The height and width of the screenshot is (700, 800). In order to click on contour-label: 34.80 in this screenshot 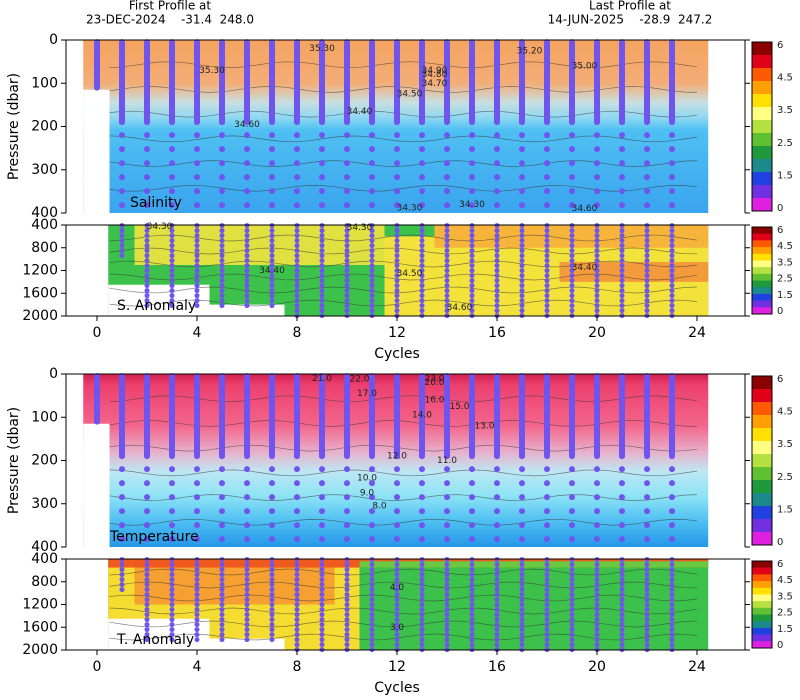, I will do `click(435, 75)`.